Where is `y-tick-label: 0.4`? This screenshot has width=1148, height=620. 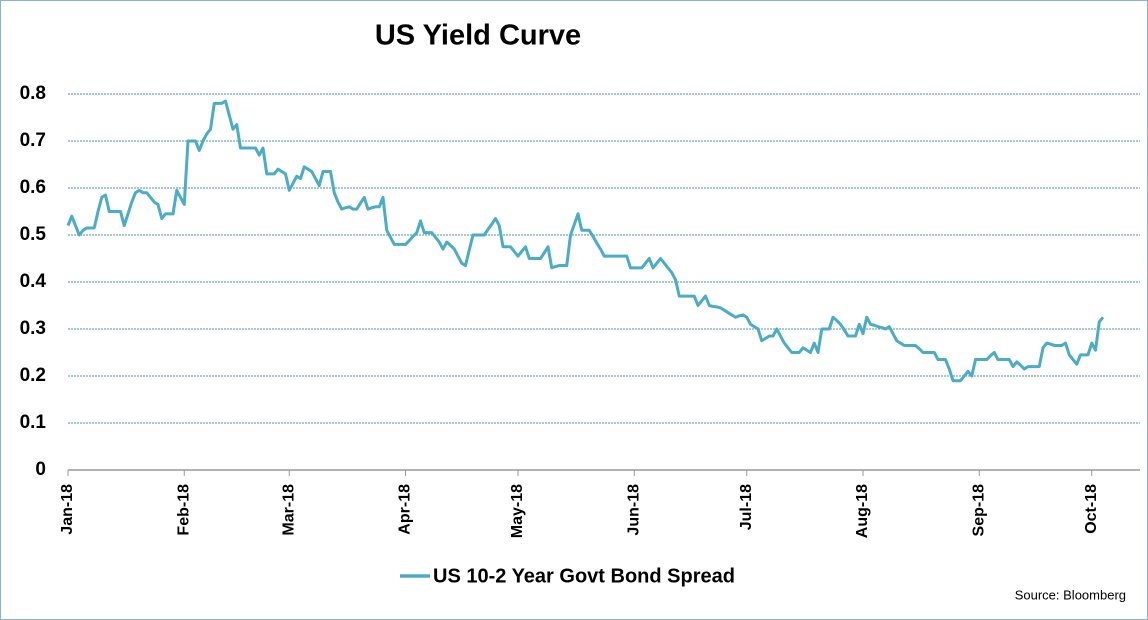 y-tick-label: 0.4 is located at coordinates (33, 281).